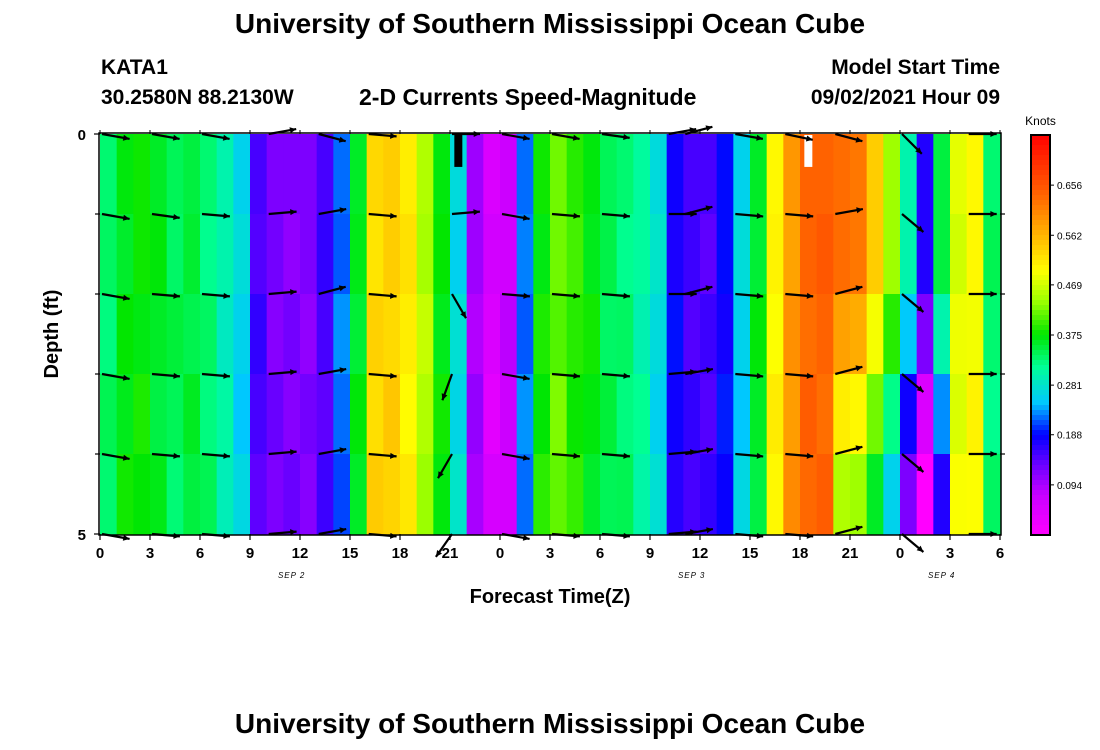  I want to click on colorbar-title: Knots, so click(1040, 121).